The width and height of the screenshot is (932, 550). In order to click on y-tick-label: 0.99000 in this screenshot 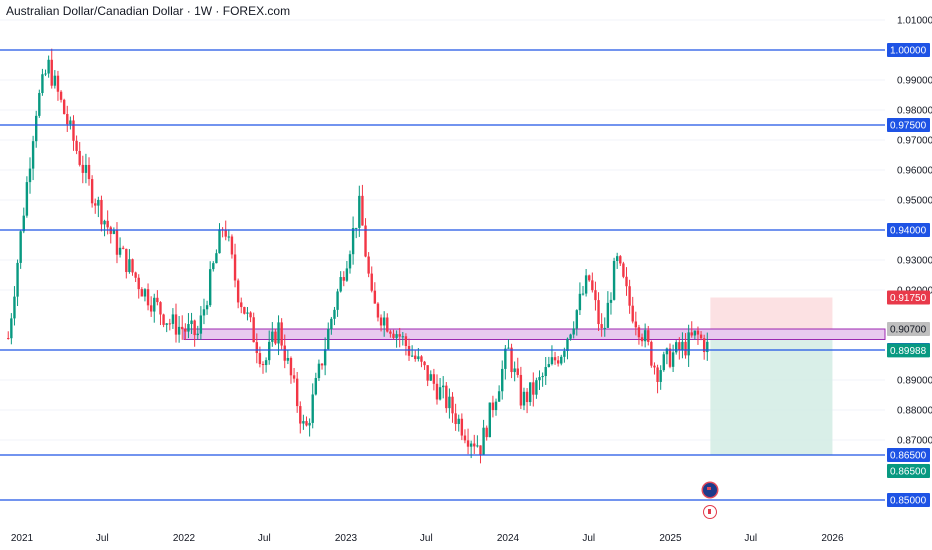, I will do `click(914, 81)`.